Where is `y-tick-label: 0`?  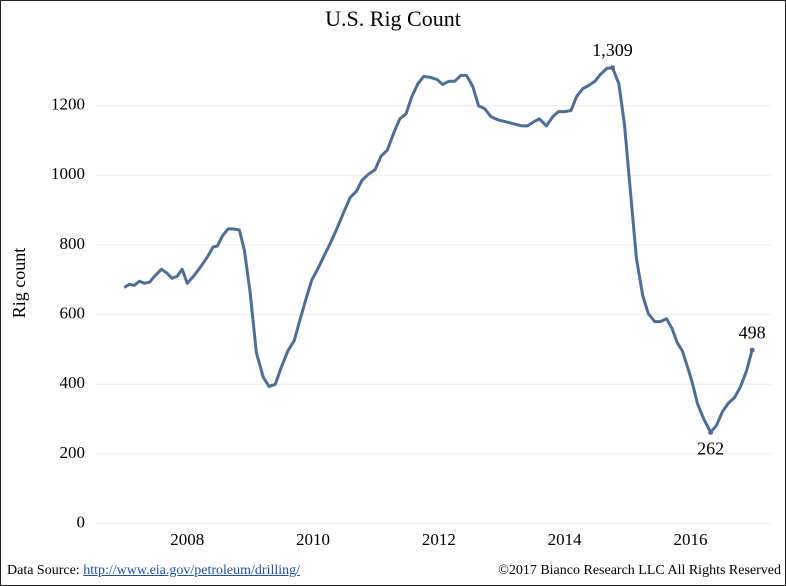
y-tick-label: 0 is located at coordinates (81, 521).